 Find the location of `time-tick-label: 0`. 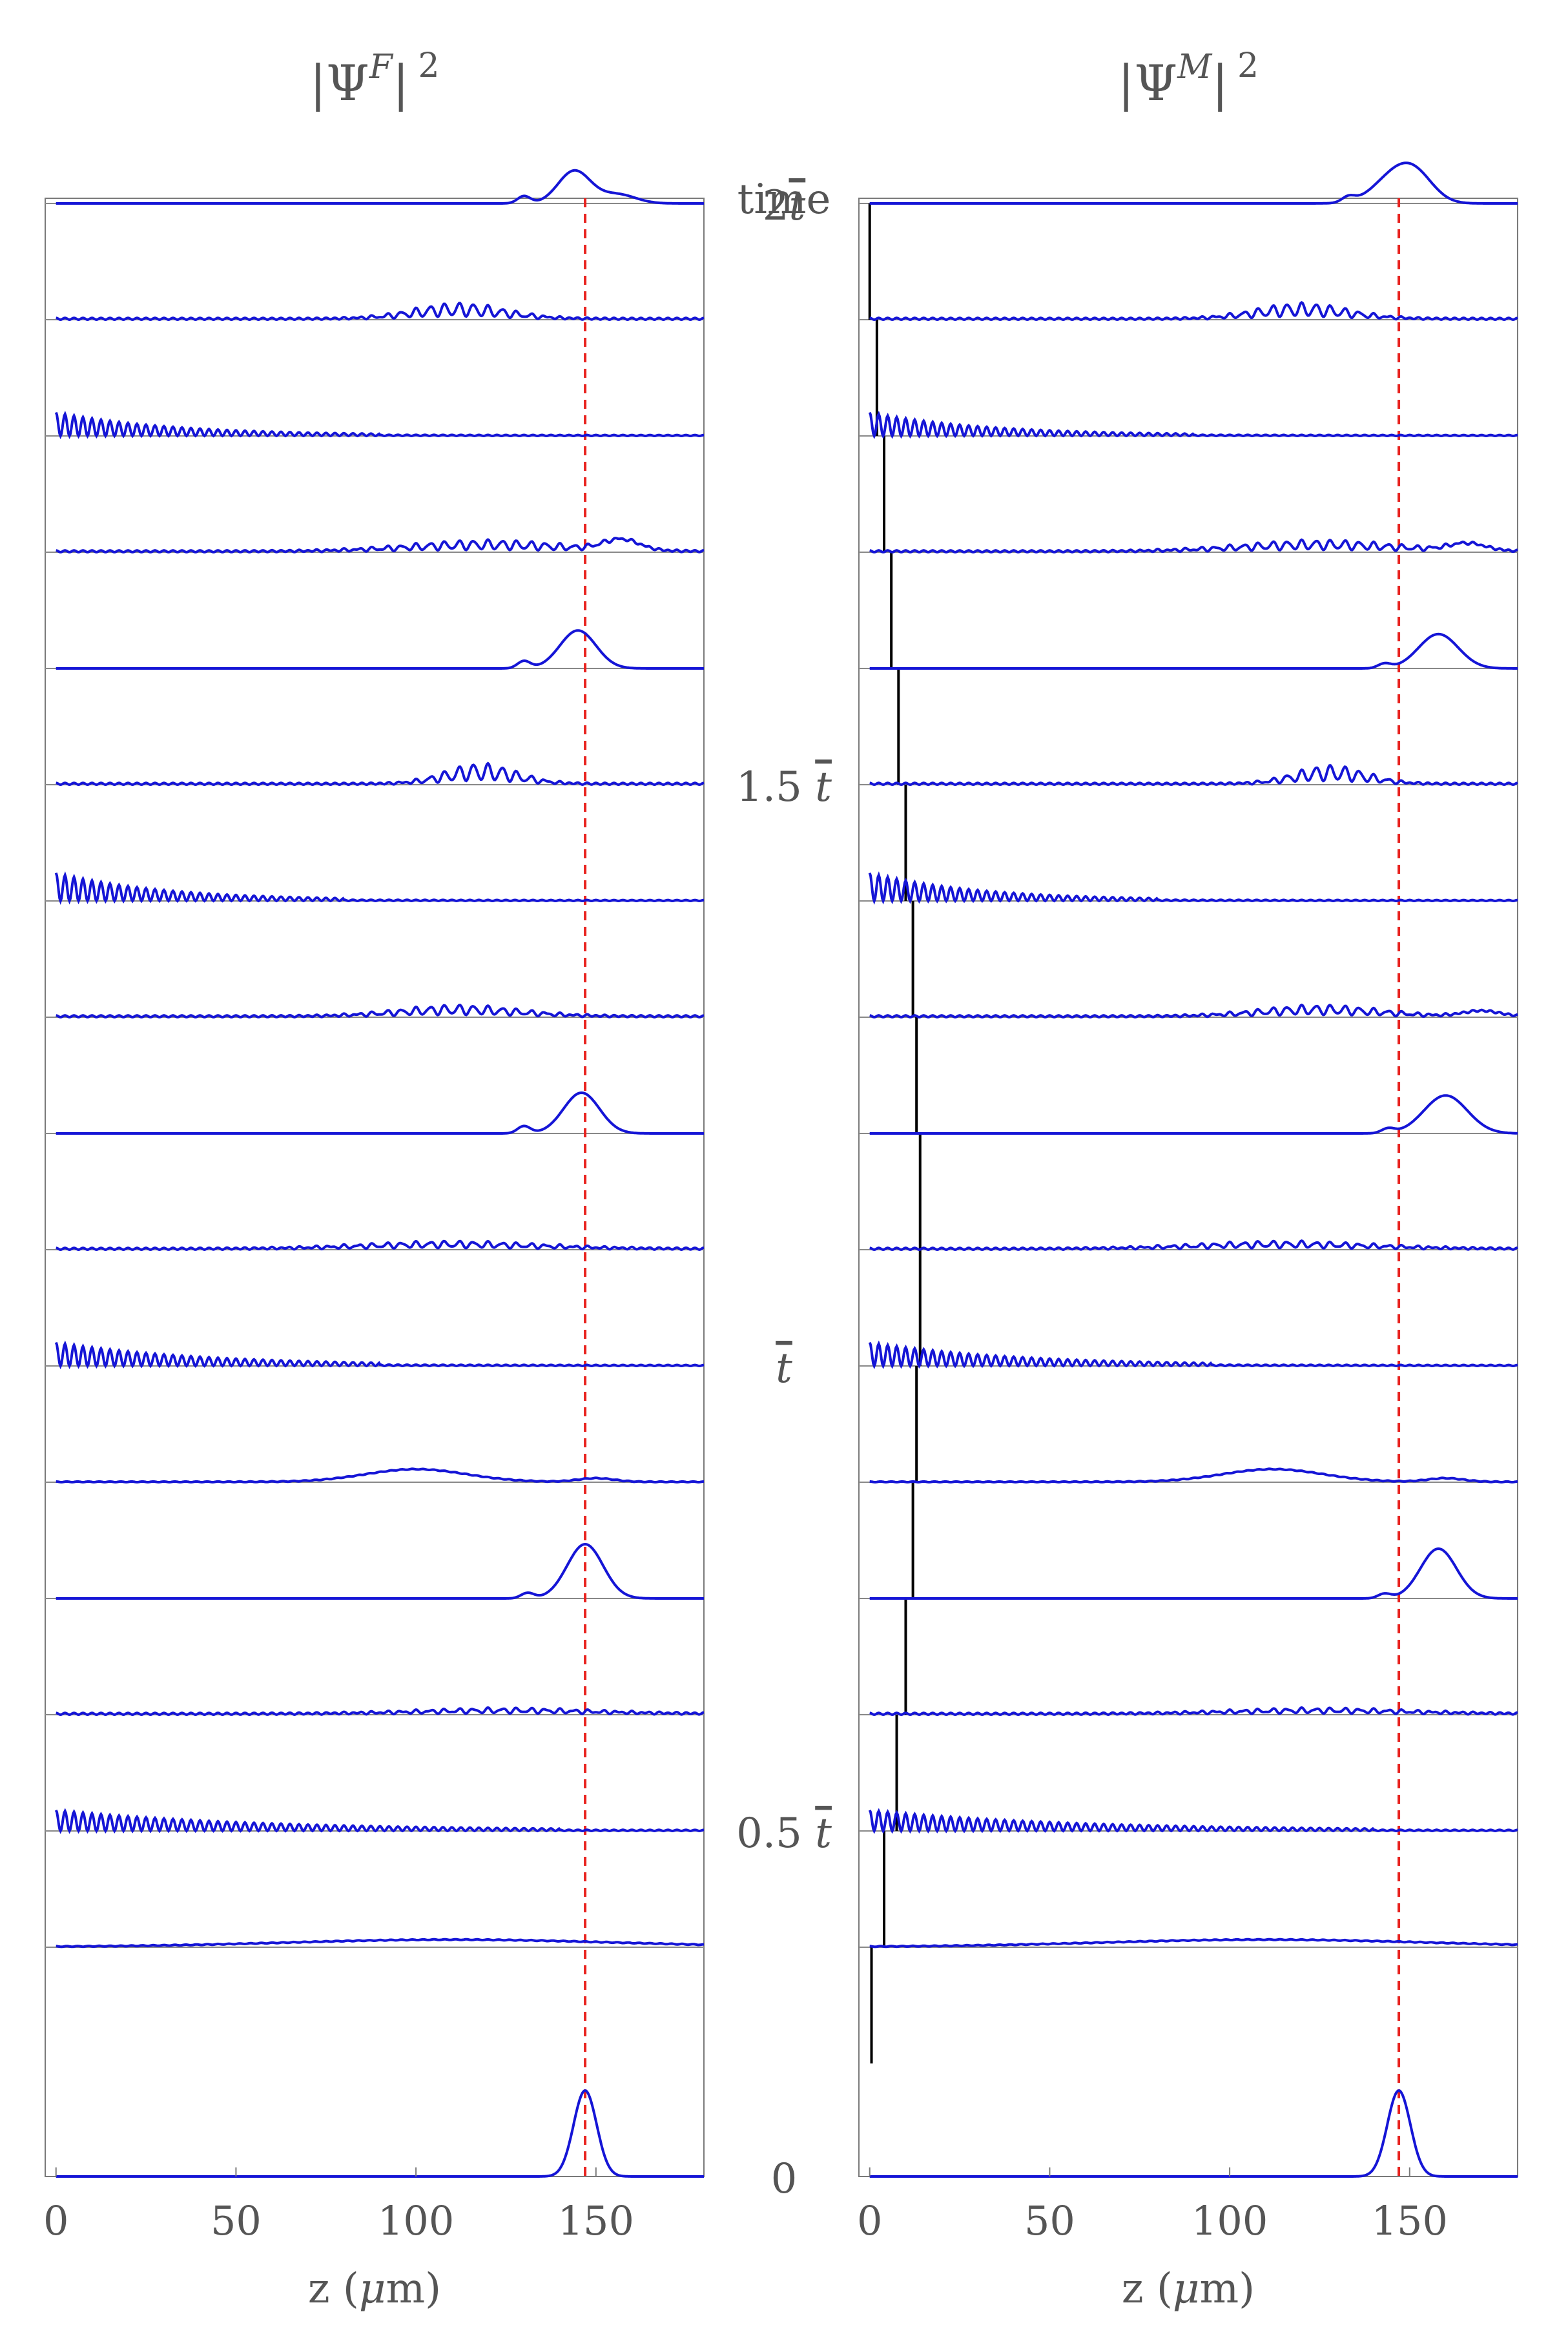

time-tick-label: 0 is located at coordinates (784, 2179).